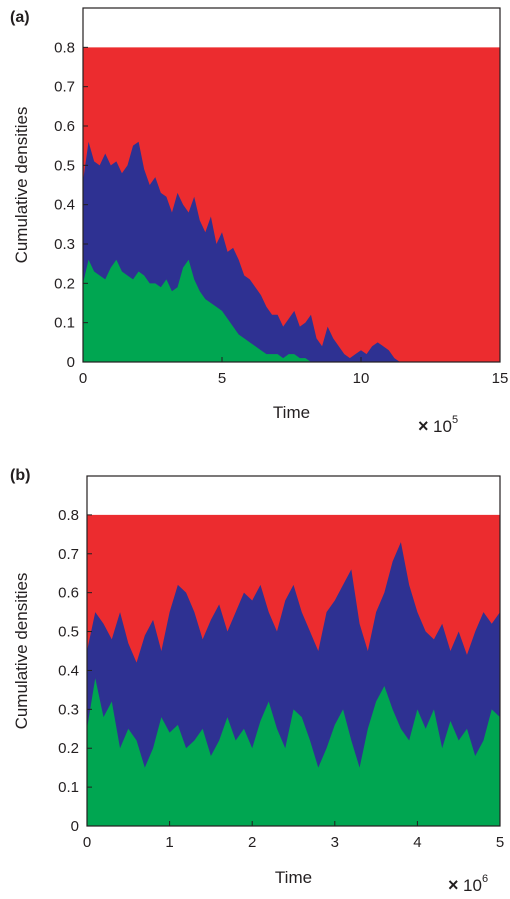 The width and height of the screenshot is (510, 899). I want to click on panel-label: (b), so click(20, 475).